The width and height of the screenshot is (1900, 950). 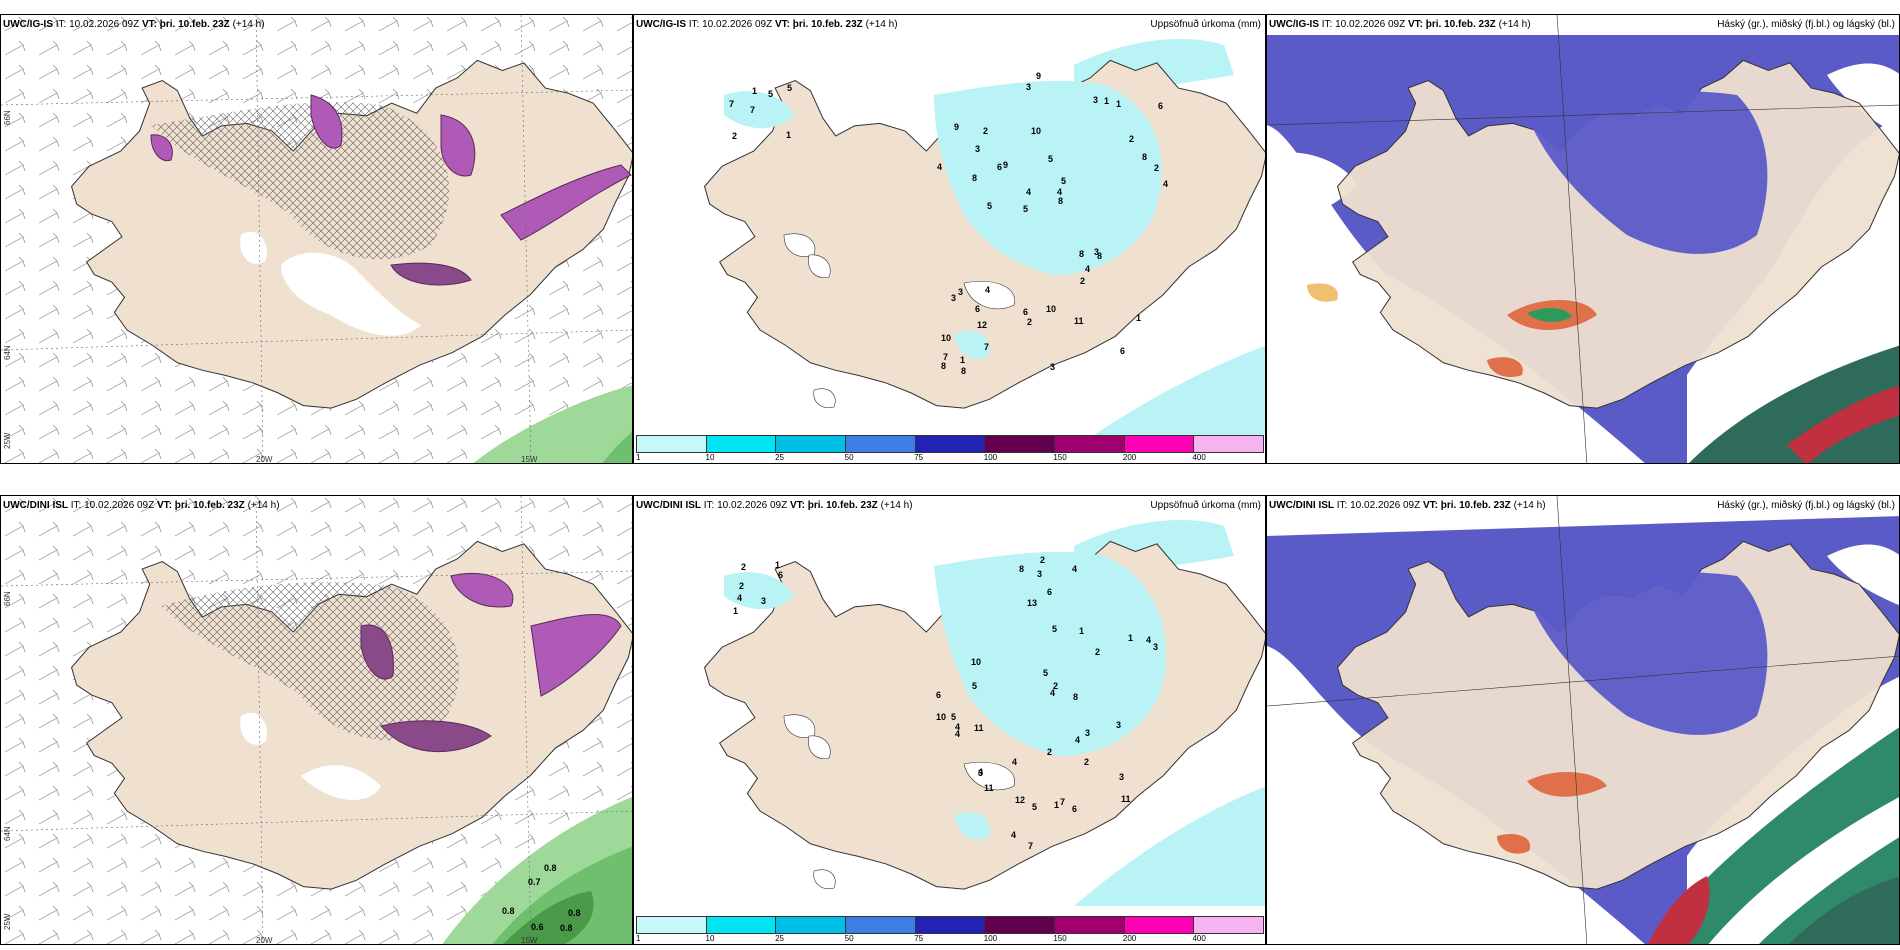 What do you see at coordinates (949, 458) in the screenshot?
I see `colorbar-ticks: 1 10 25 50 75 100 150 200 400` at bounding box center [949, 458].